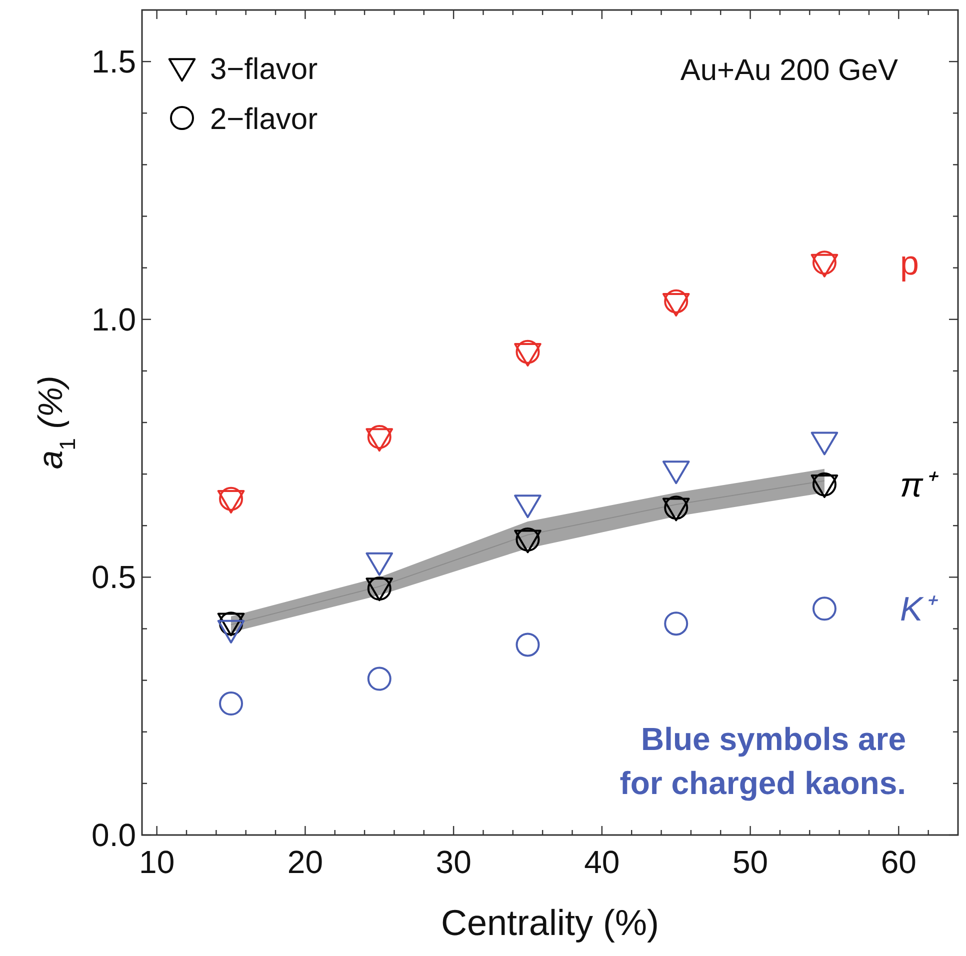 This screenshot has height=956, width=966. Describe the element at coordinates (305, 862) in the screenshot. I see `x-tick-label: 20` at that location.